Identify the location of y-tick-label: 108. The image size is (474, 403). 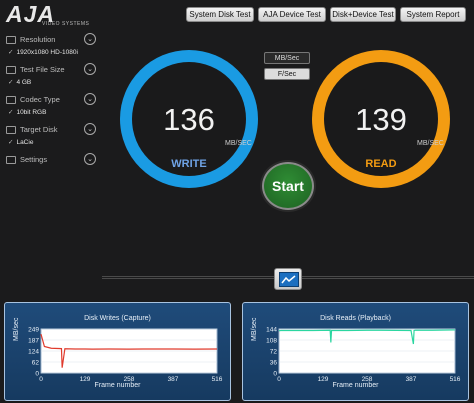
(271, 341).